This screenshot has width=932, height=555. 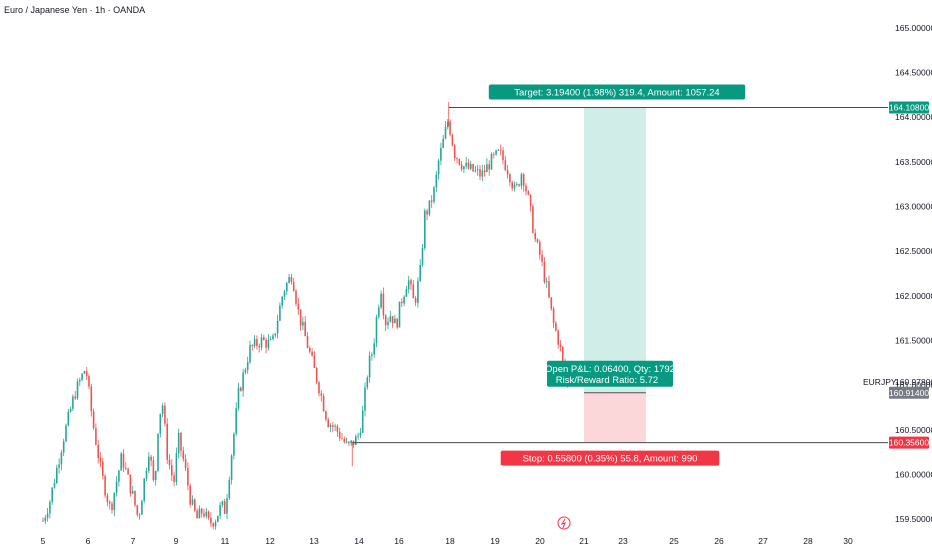 I want to click on target-label-box, so click(x=617, y=92).